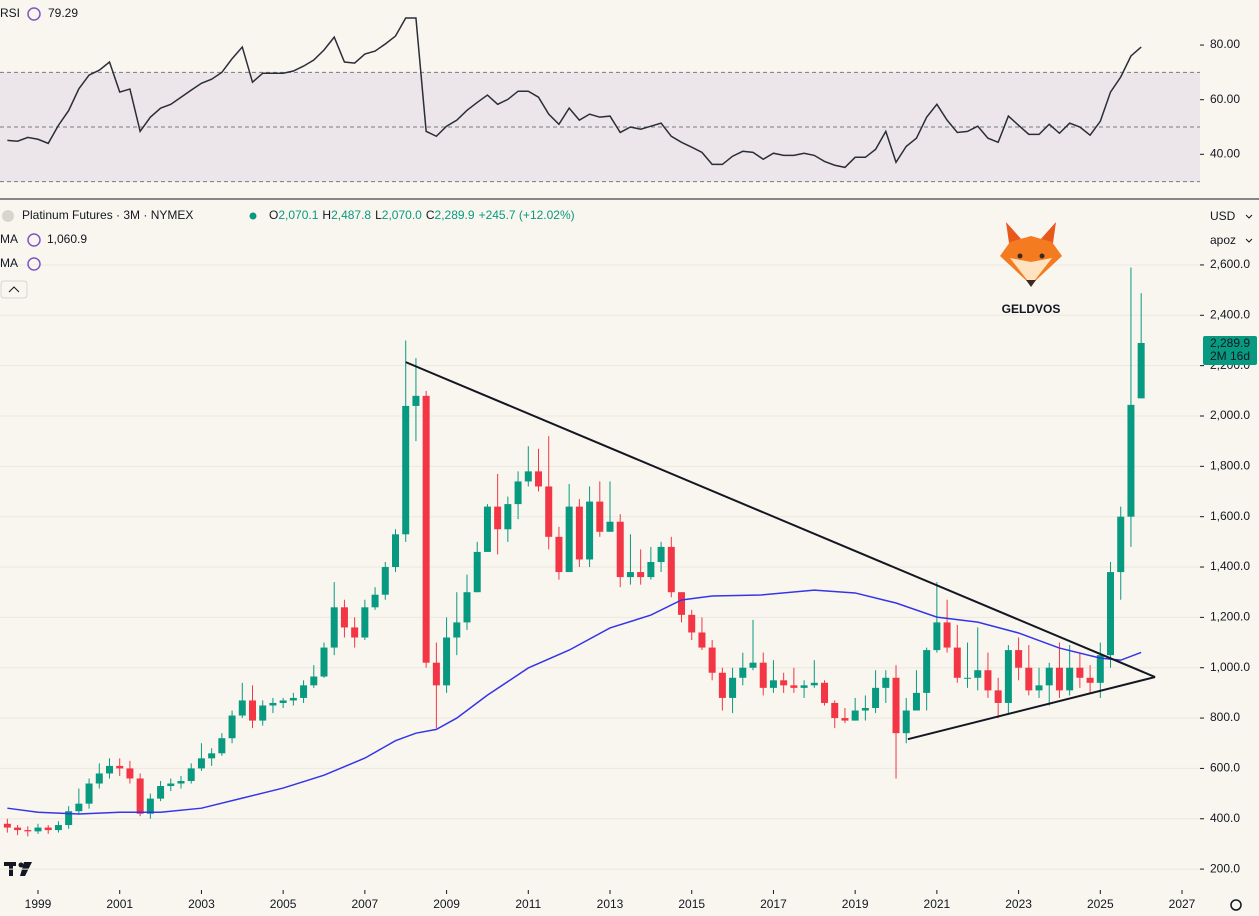 Image resolution: width=1259 pixels, height=916 pixels. I want to click on y-tick-label: 40.00, so click(1225, 153).